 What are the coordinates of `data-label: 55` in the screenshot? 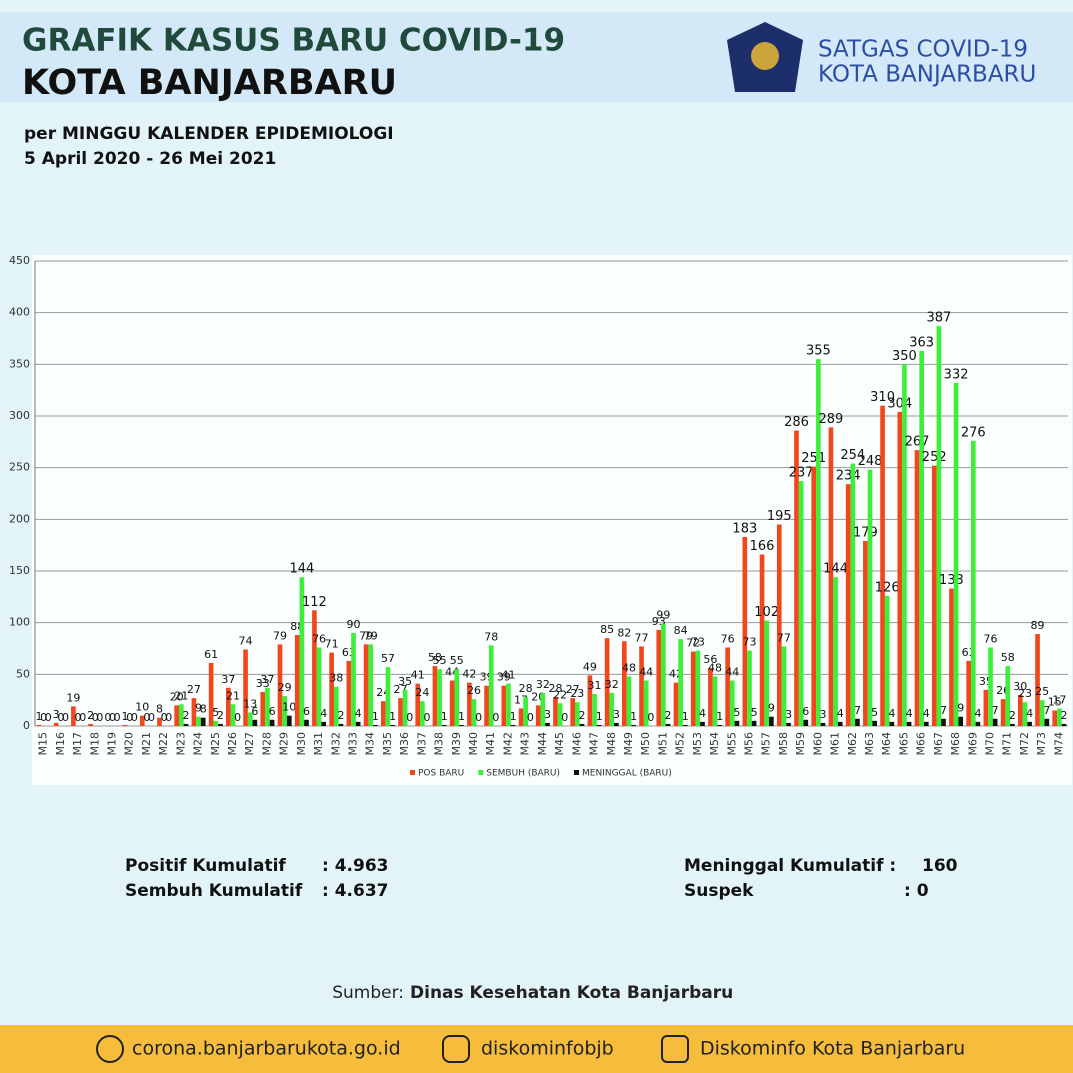 It's located at (457, 660).